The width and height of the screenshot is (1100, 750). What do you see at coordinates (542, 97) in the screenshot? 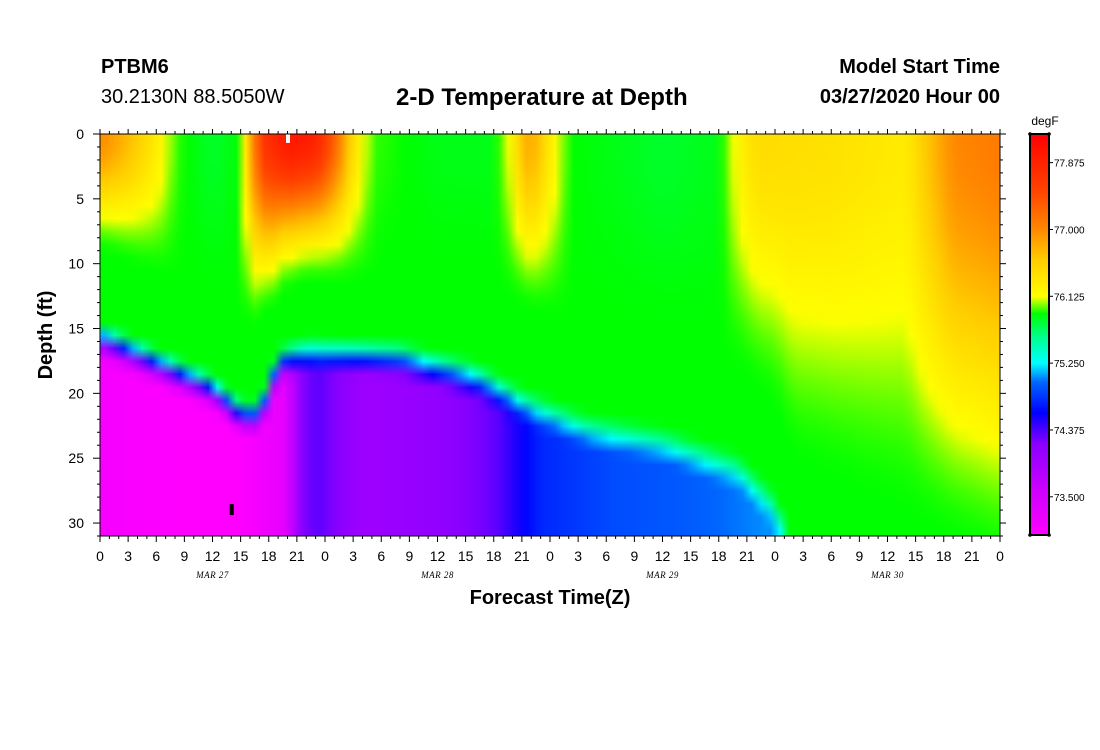
I see `chart-title: 2-D Temperature at Depth` at bounding box center [542, 97].